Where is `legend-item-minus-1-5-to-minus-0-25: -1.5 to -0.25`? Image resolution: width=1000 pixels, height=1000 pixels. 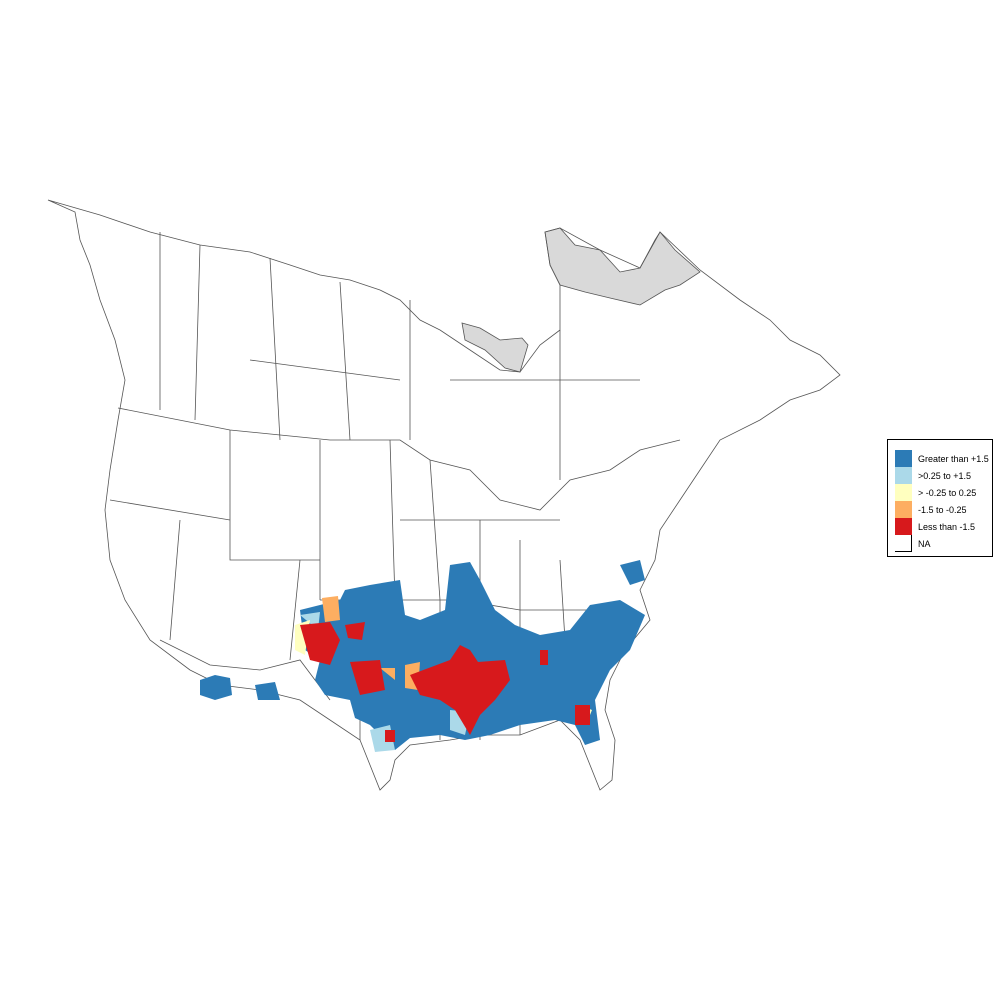 legend-item-minus-1-5-to-minus-0-25: -1.5 to -0.25 is located at coordinates (931, 509).